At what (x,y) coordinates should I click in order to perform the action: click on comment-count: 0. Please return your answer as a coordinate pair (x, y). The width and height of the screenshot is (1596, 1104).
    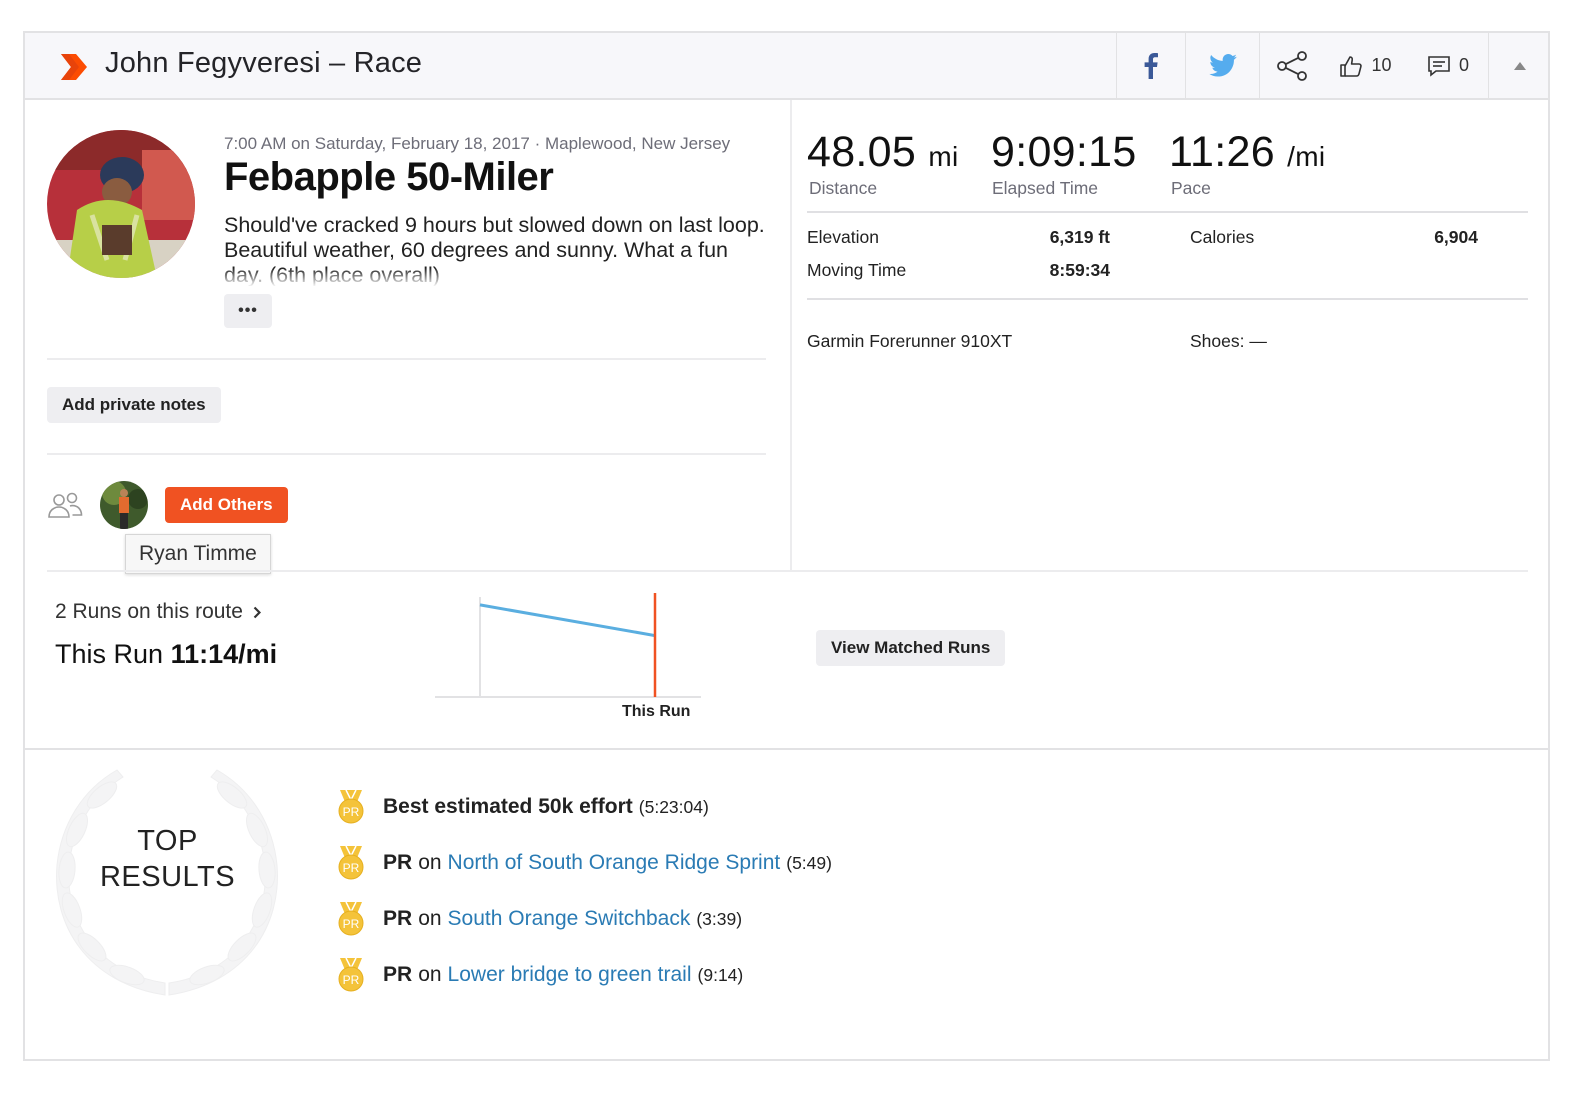
    Looking at the image, I should click on (1463, 65).